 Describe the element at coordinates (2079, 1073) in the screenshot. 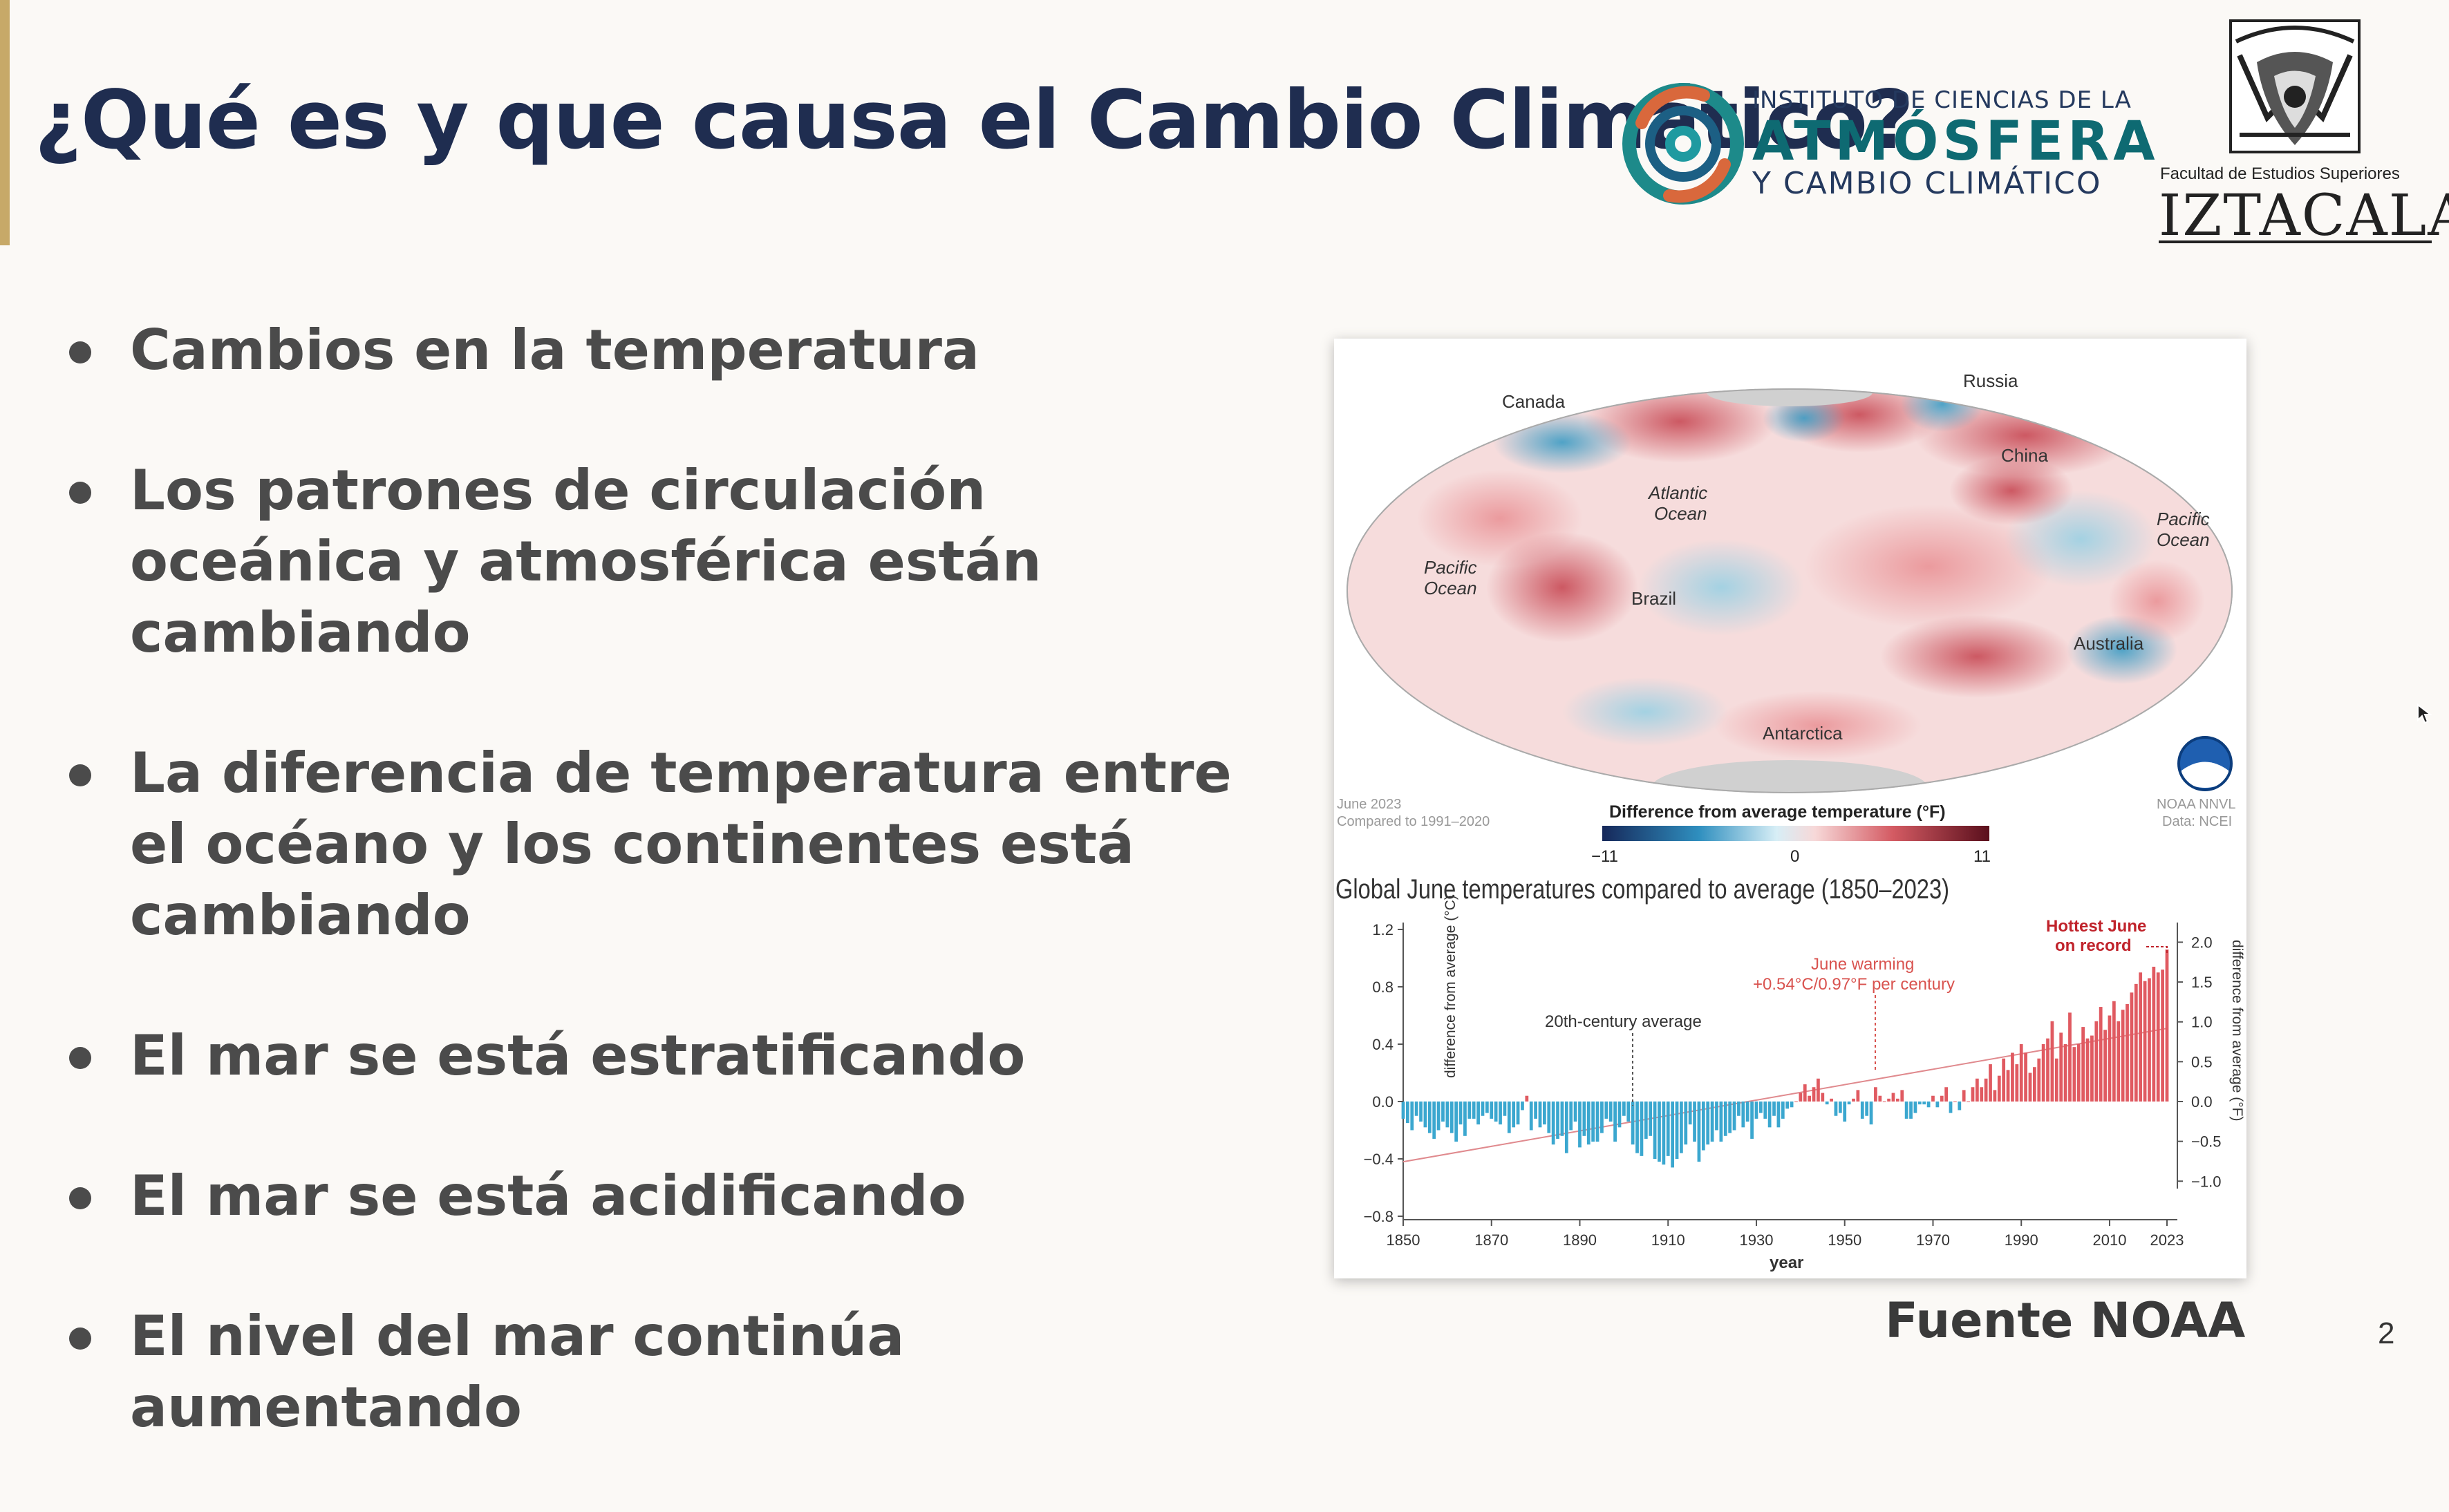

I see `bar-2003` at that location.